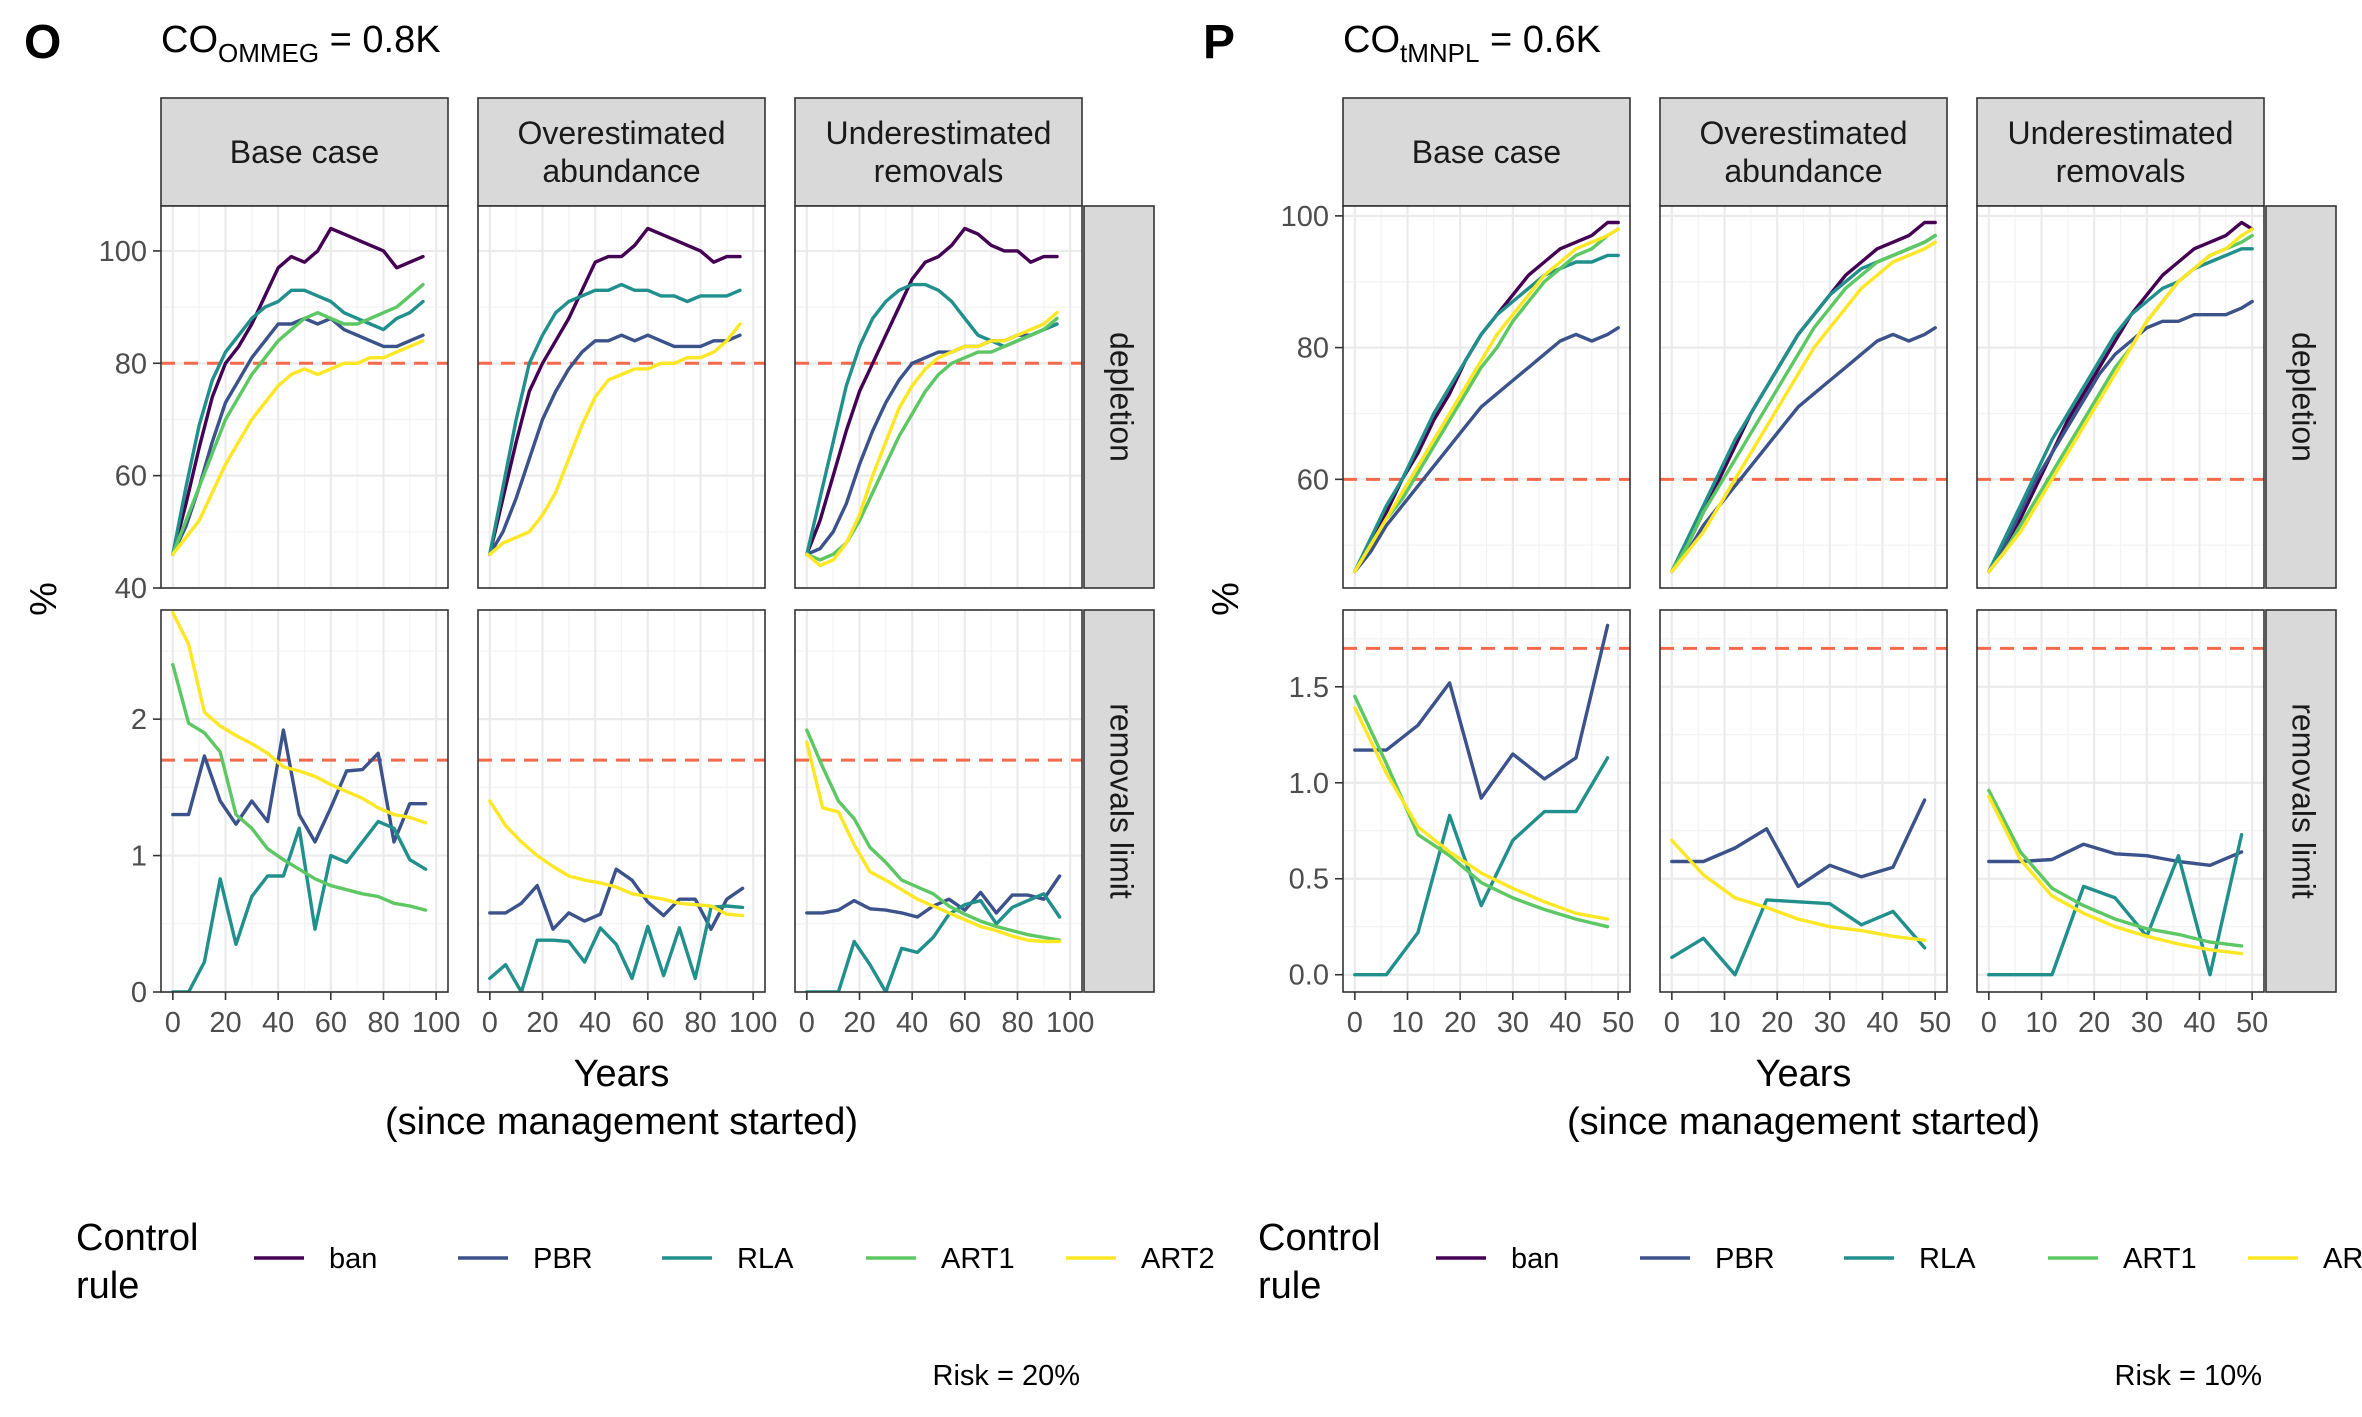 The width and height of the screenshot is (2362, 1417). Describe the element at coordinates (1486, 152) in the screenshot. I see `strip-label: Base case` at that location.